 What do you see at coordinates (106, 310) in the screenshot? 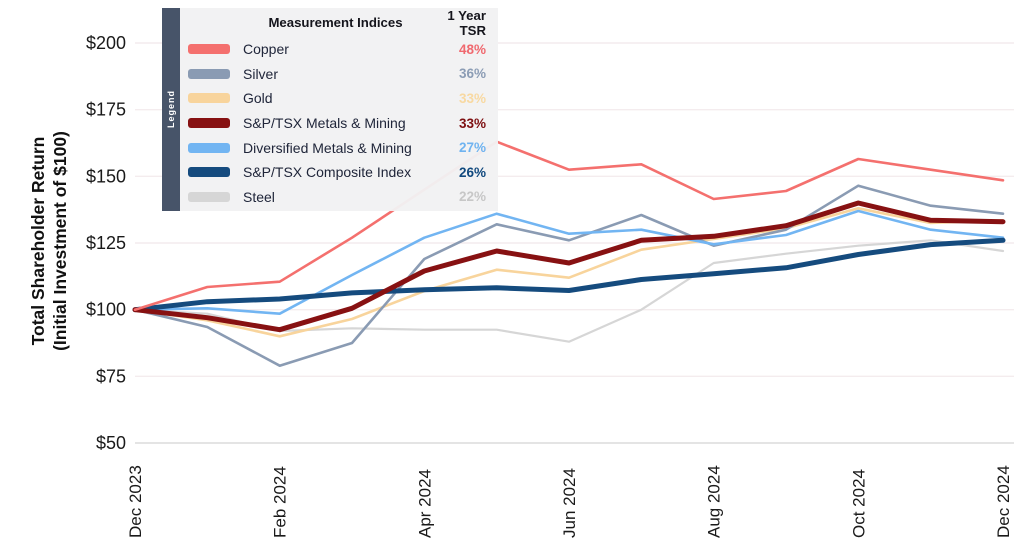
I see `y-tick-label: $100` at bounding box center [106, 310].